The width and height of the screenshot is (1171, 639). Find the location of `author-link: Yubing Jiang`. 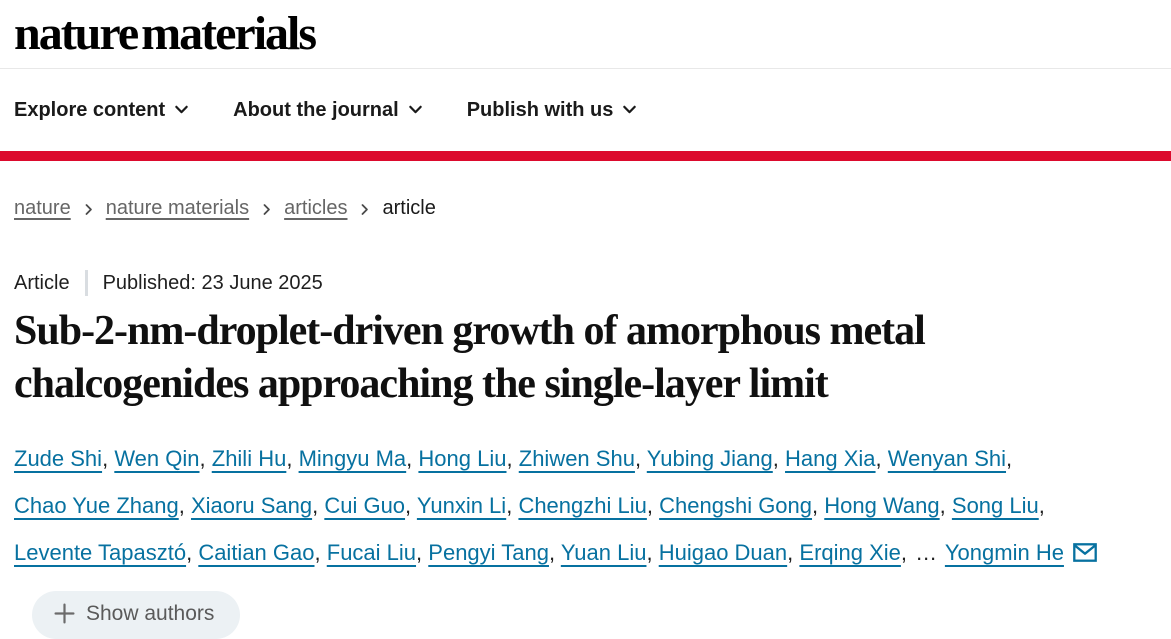

author-link: Yubing Jiang is located at coordinates (709, 458).